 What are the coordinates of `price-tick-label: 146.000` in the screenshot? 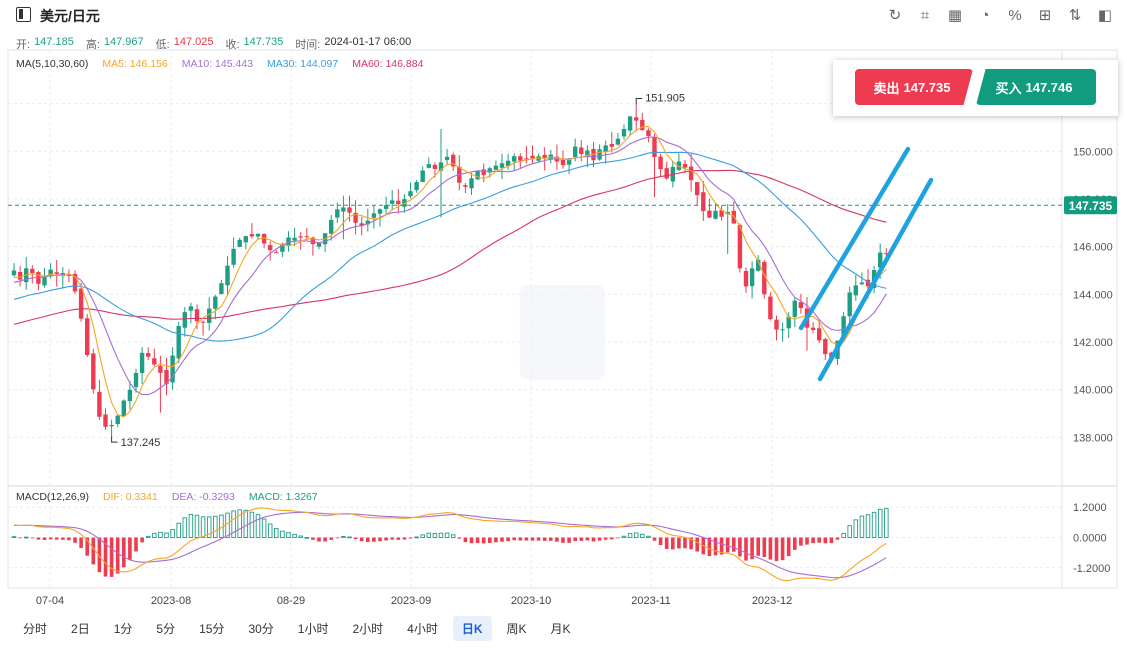 It's located at (1093, 248).